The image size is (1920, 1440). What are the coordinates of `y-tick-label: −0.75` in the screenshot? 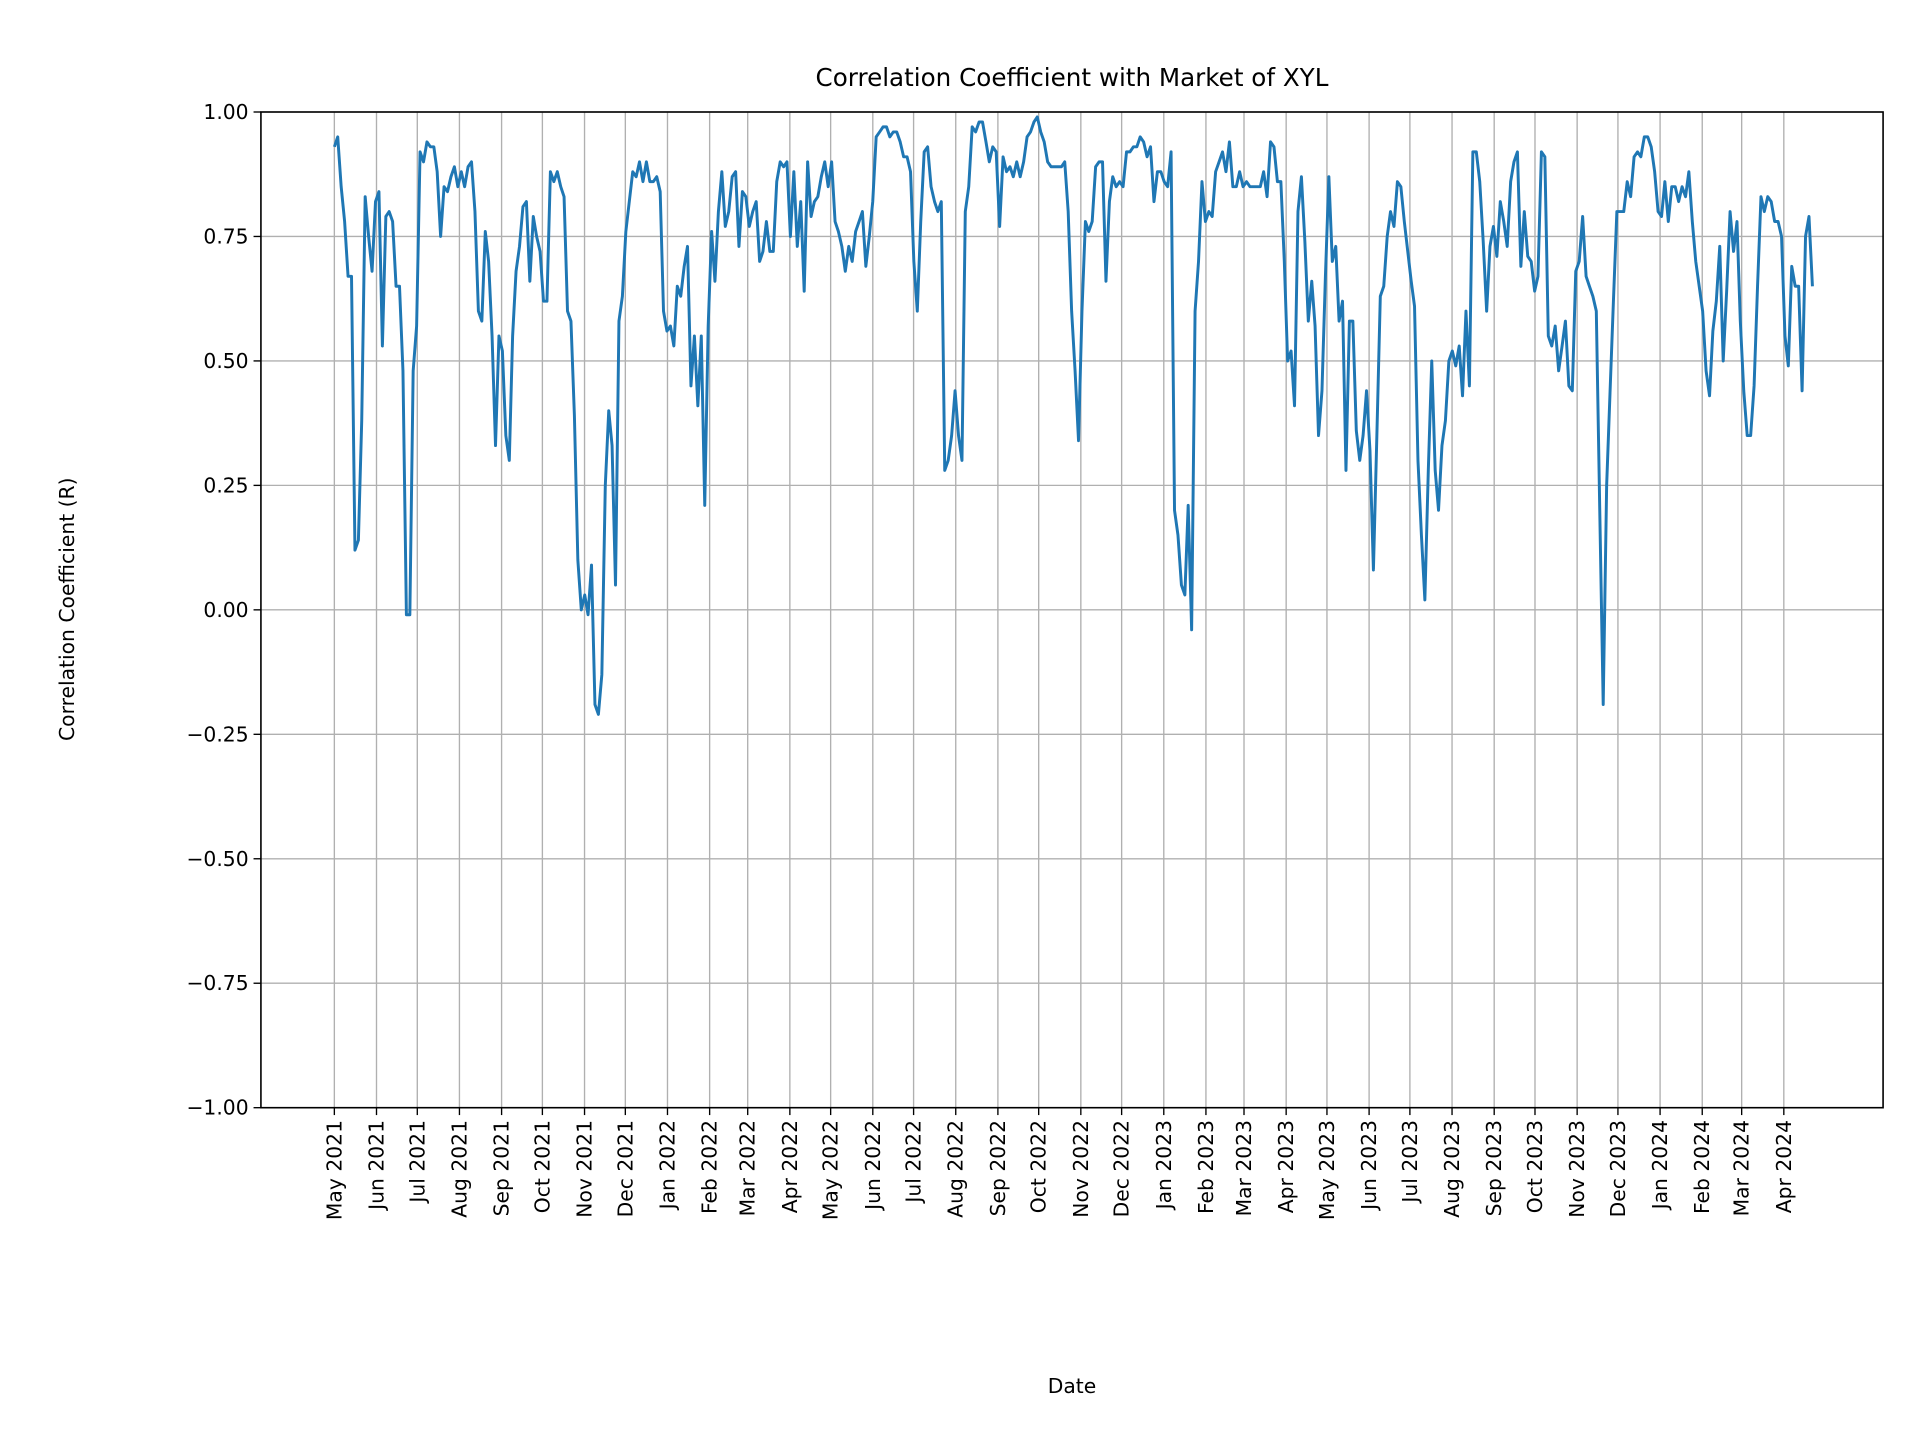 It's located at (217, 983).